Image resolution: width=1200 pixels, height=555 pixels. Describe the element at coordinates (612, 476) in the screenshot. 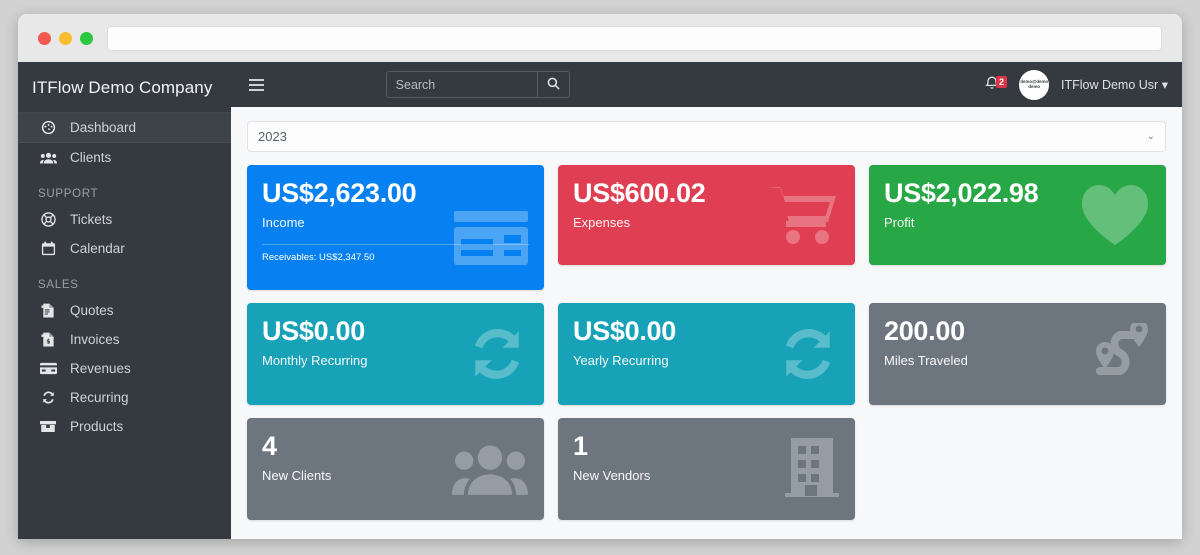

I see `stat-card-label: New Vendors` at that location.